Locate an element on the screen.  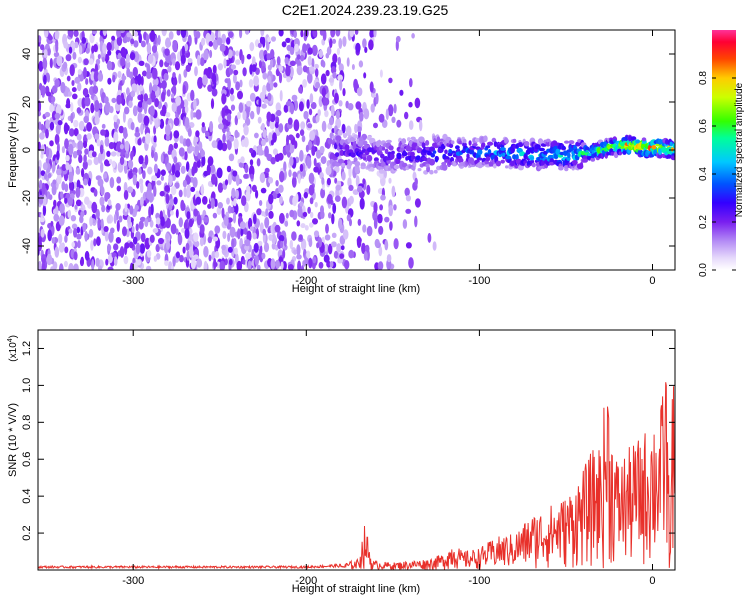
colorbar-gradient is located at coordinates (724, 150).